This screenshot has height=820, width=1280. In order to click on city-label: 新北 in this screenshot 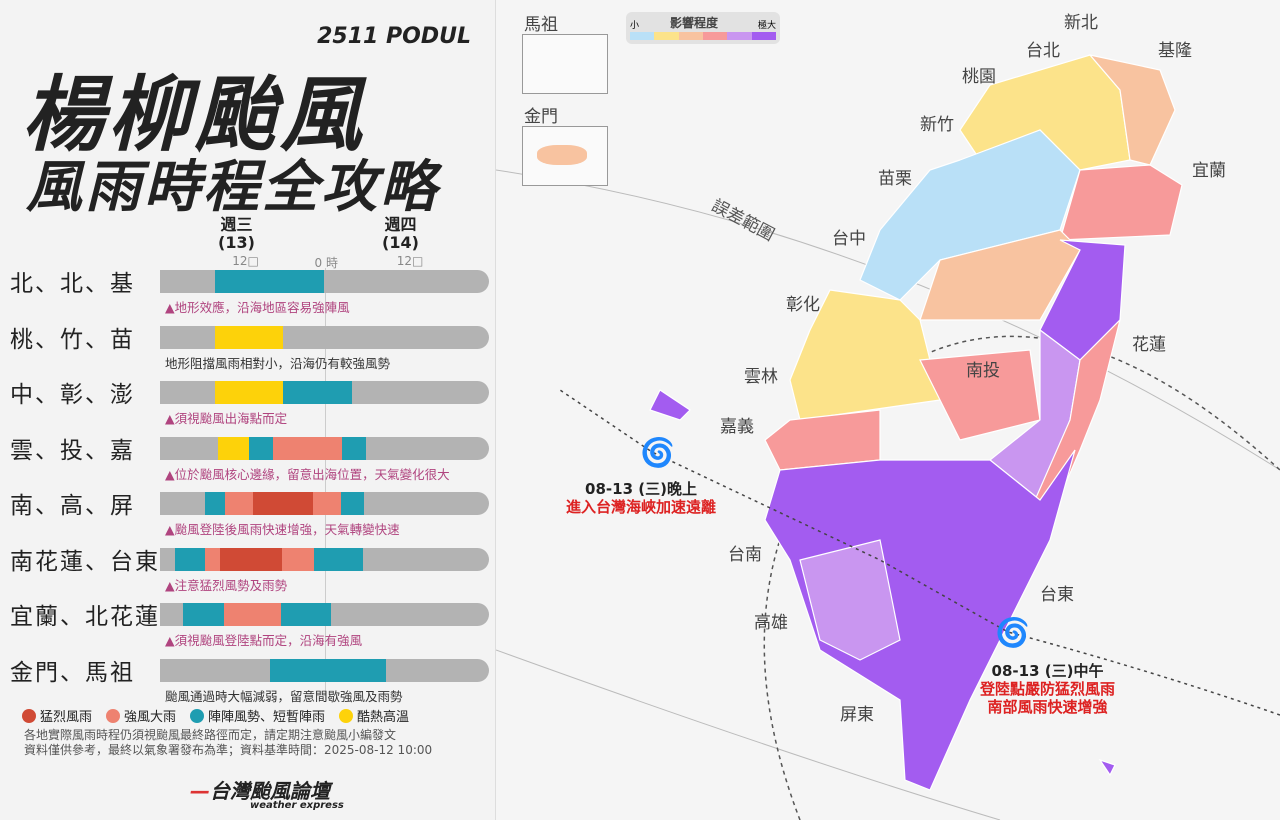, I will do `click(1081, 23)`.